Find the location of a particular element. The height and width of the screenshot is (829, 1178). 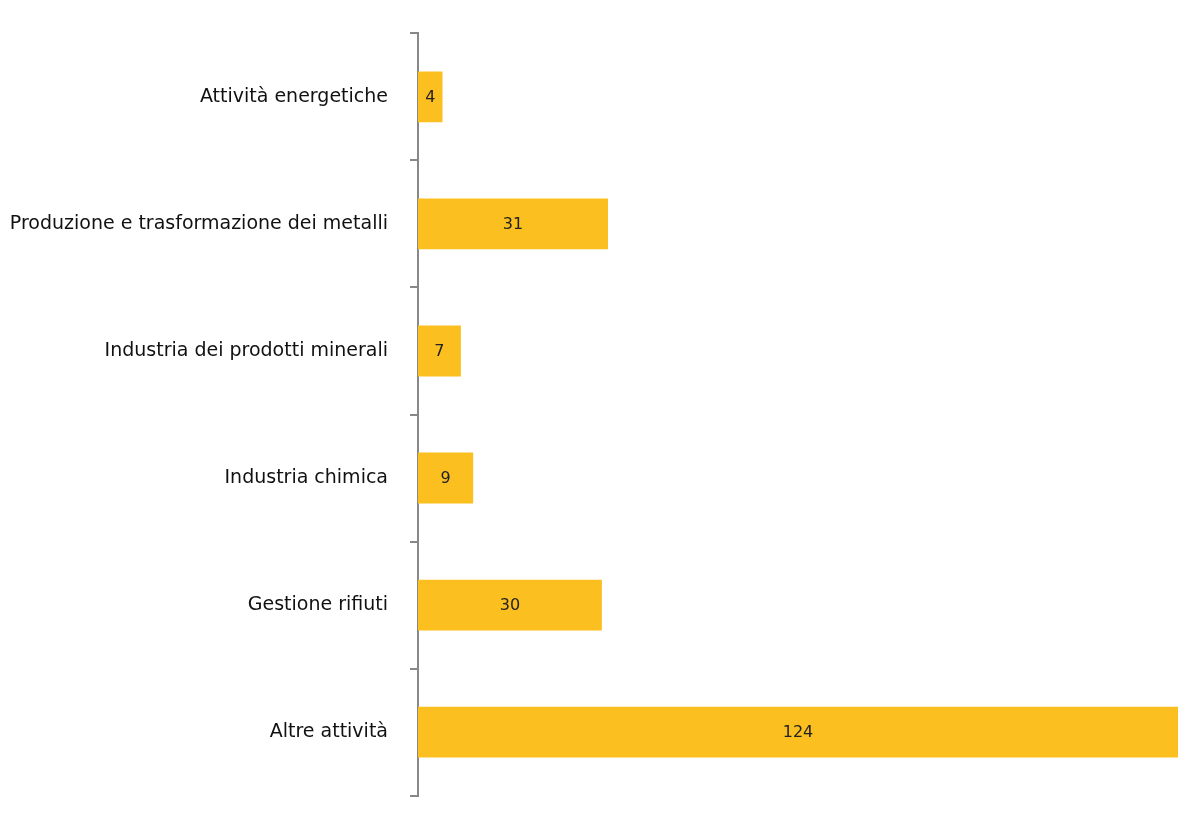

data-label: 9 is located at coordinates (445, 478).